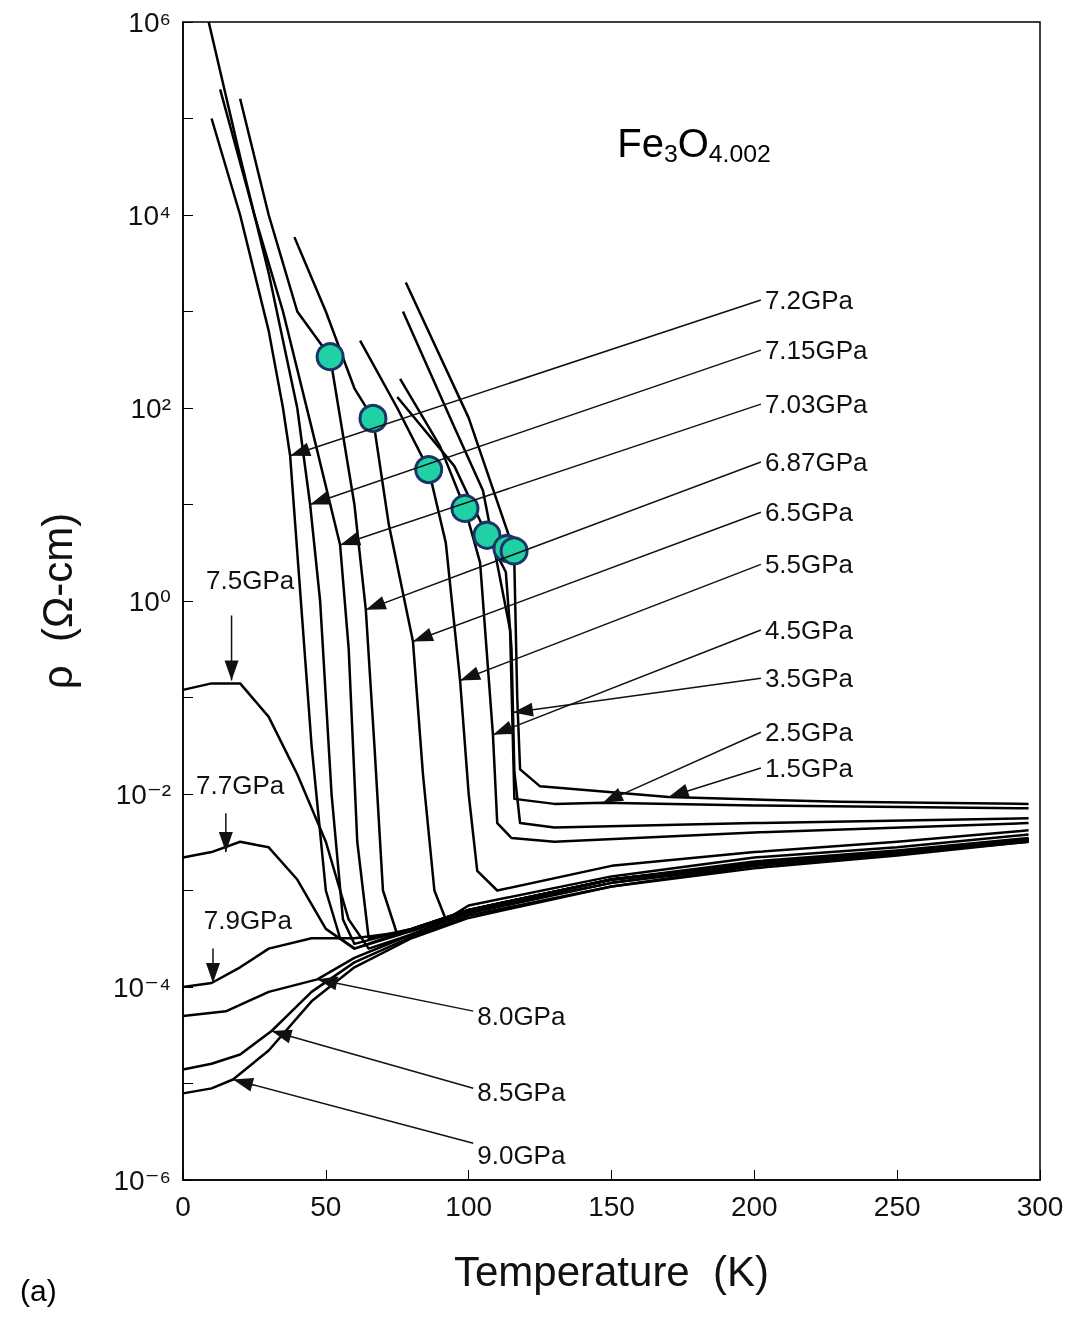 The width and height of the screenshot is (1079, 1321). I want to click on annotation: 6.5GPa, so click(809, 512).